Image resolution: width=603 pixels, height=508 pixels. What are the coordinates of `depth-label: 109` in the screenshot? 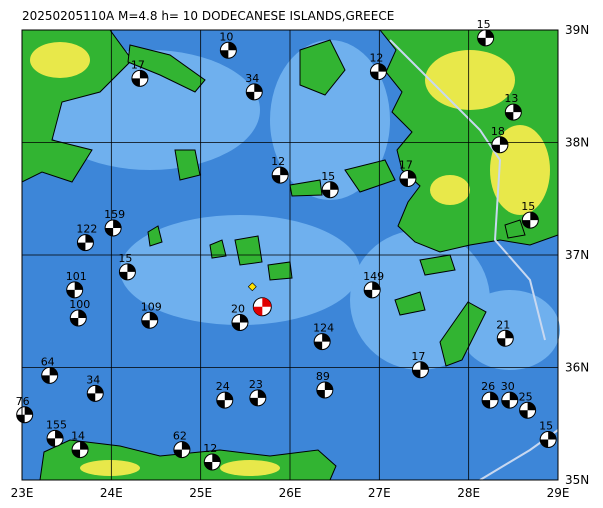 It's located at (151, 306).